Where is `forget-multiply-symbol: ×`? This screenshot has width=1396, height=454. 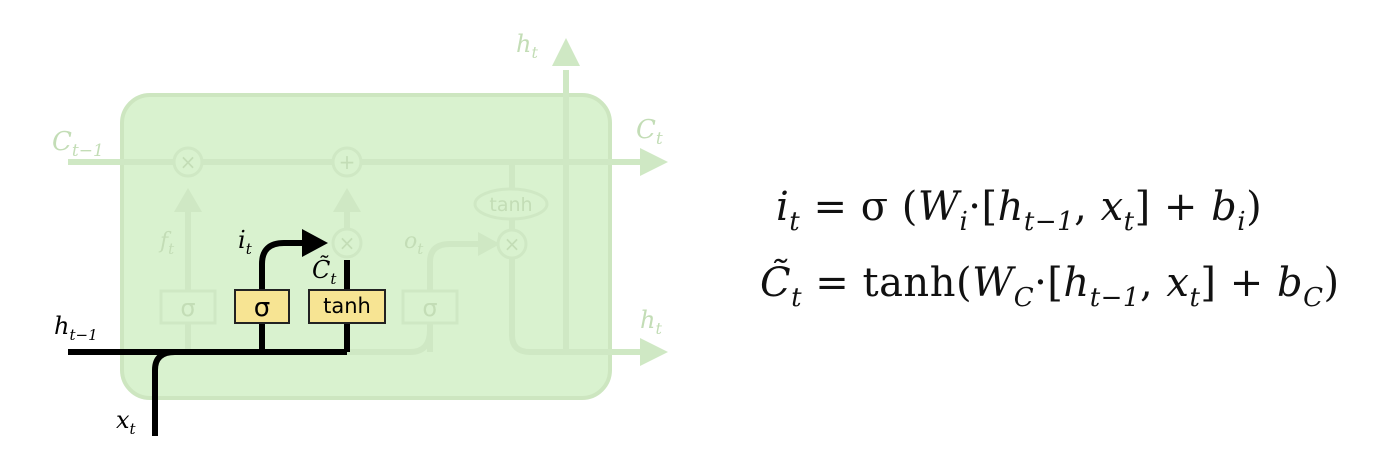 forget-multiply-symbol: × is located at coordinates (188, 162).